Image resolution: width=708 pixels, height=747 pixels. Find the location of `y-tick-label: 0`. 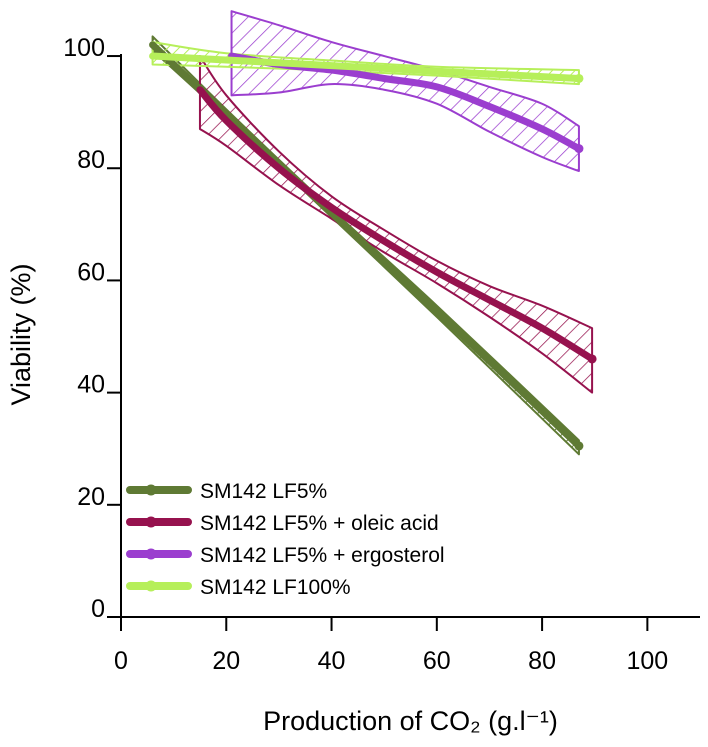

y-tick-label: 0 is located at coordinates (98, 609).